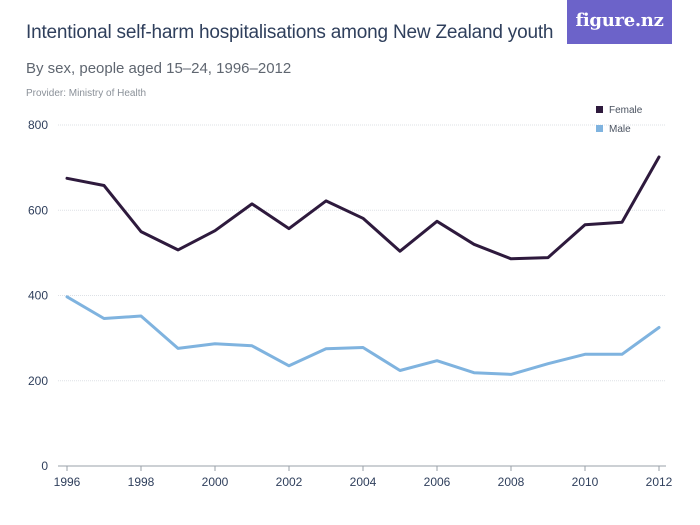 The image size is (700, 525). Describe the element at coordinates (619, 120) in the screenshot. I see `legend: Female Male` at that location.